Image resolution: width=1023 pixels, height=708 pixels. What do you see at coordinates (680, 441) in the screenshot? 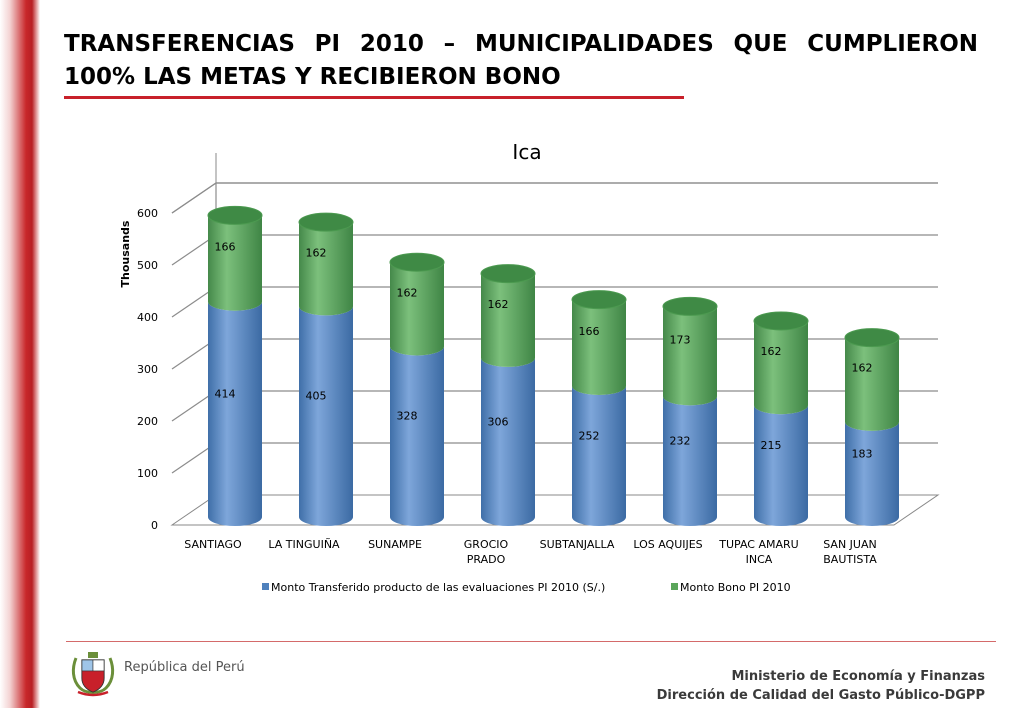
I see `data-label-transferido: 232` at bounding box center [680, 441].